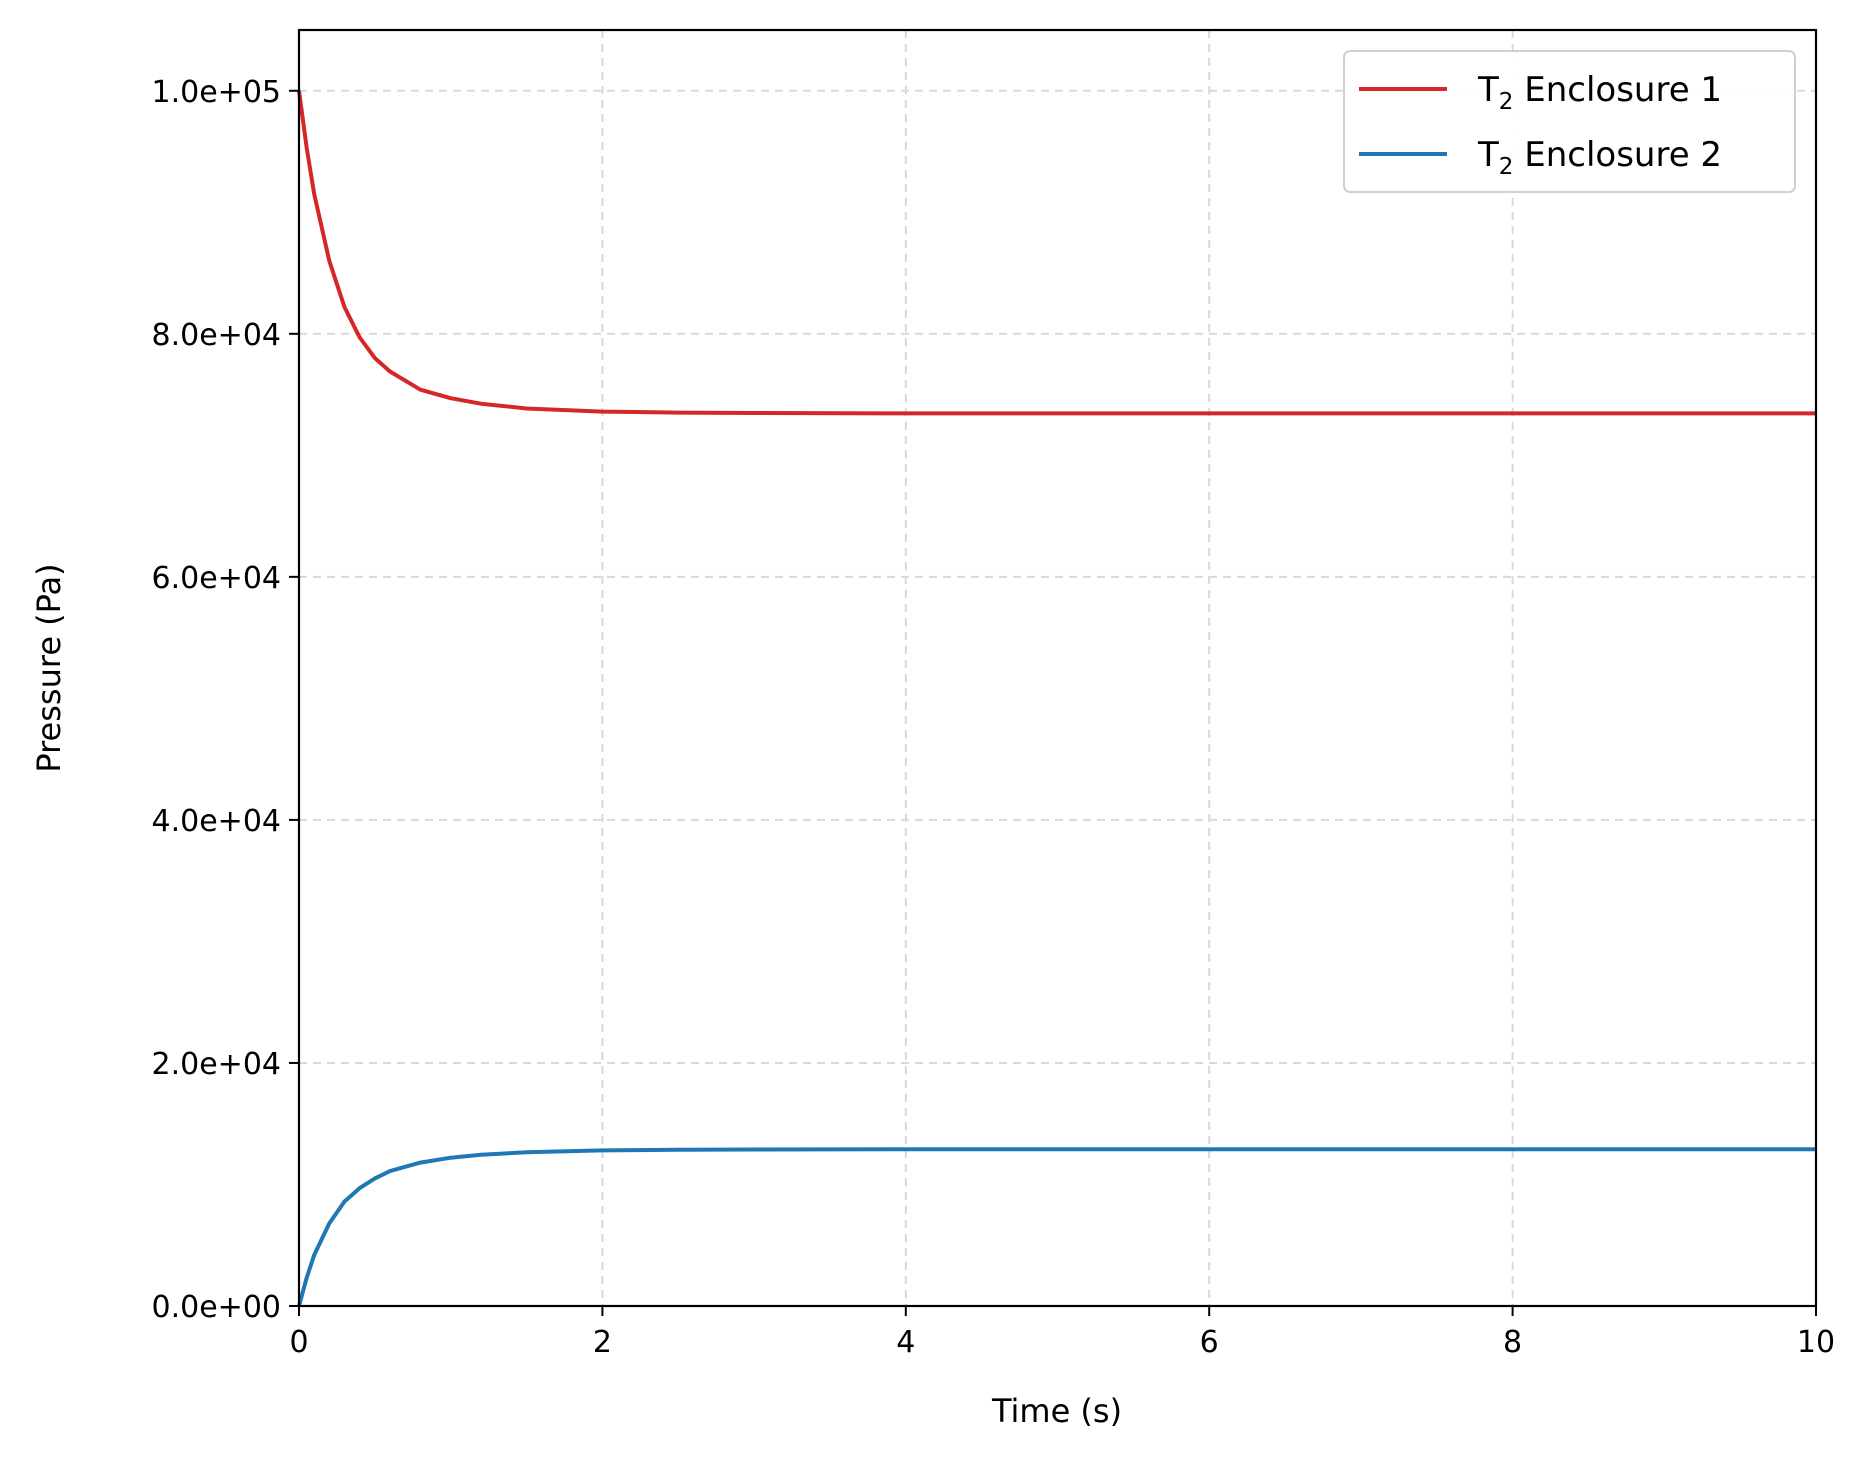 This screenshot has height=1460, width=1865. I want to click on x-axis-label: Time (s), so click(1056, 1411).